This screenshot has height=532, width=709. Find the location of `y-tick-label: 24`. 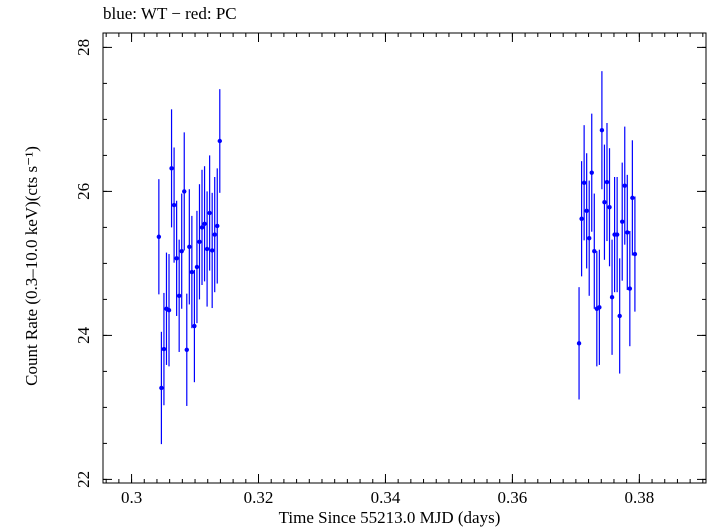

y-tick-label: 24 is located at coordinates (83, 335).